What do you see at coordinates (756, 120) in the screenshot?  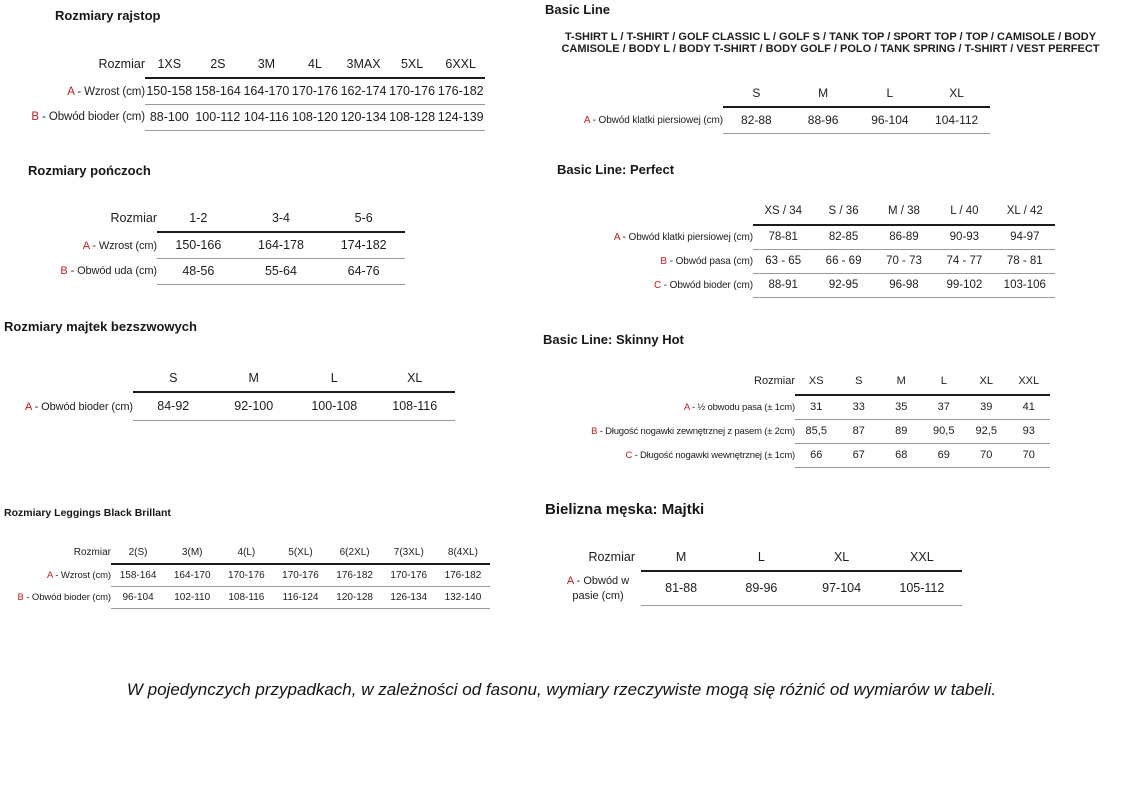 I see `cell-value: 82-88` at bounding box center [756, 120].